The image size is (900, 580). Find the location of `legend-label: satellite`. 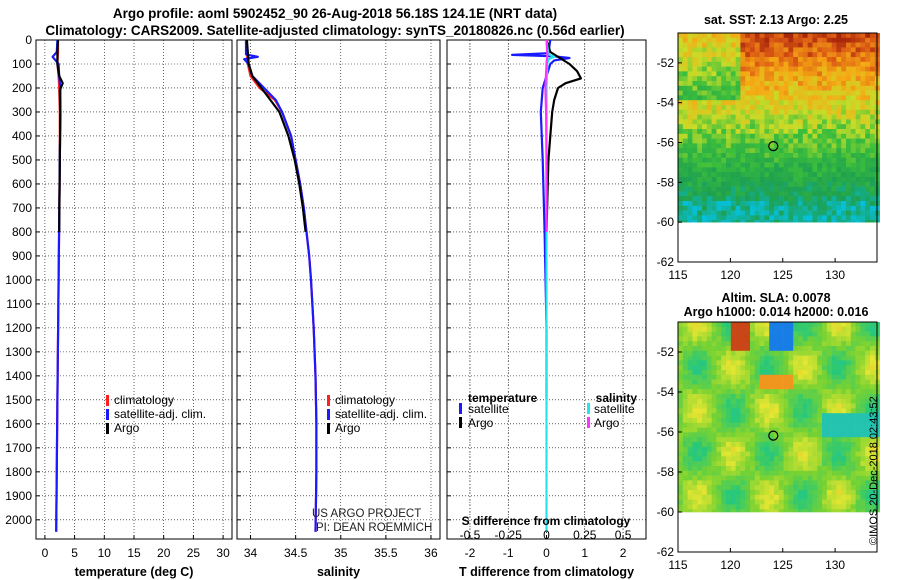

legend-label: satellite is located at coordinates (488, 409).